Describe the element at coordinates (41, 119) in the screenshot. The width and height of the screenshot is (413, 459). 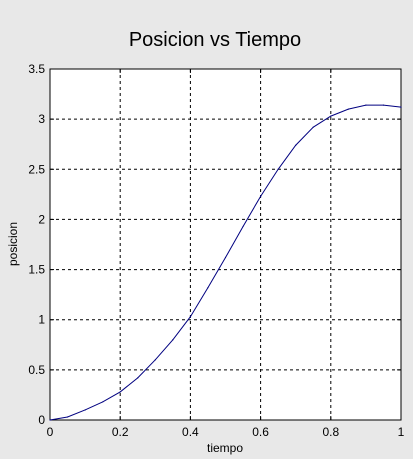
I see `y-tick-label: 3` at that location.